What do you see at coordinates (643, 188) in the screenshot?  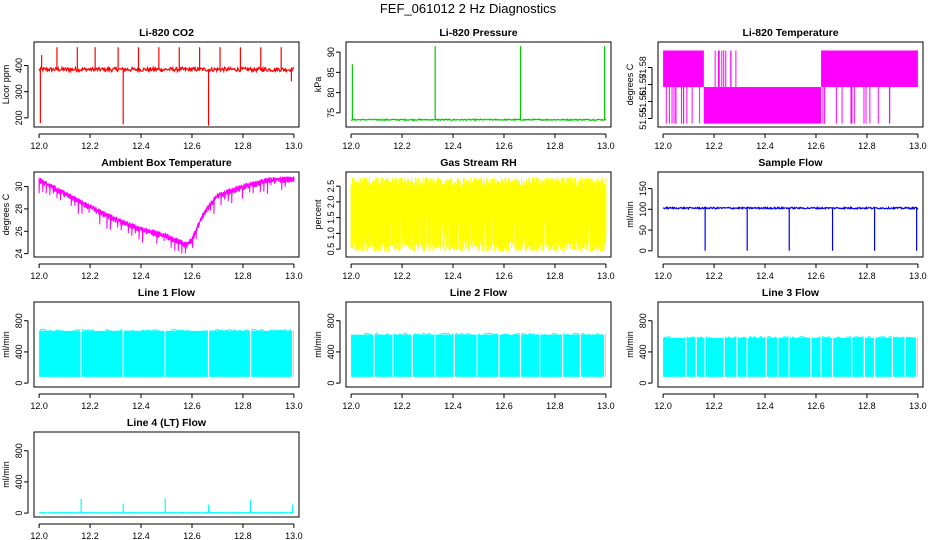 I see `y-tick-label: 150` at bounding box center [643, 188].